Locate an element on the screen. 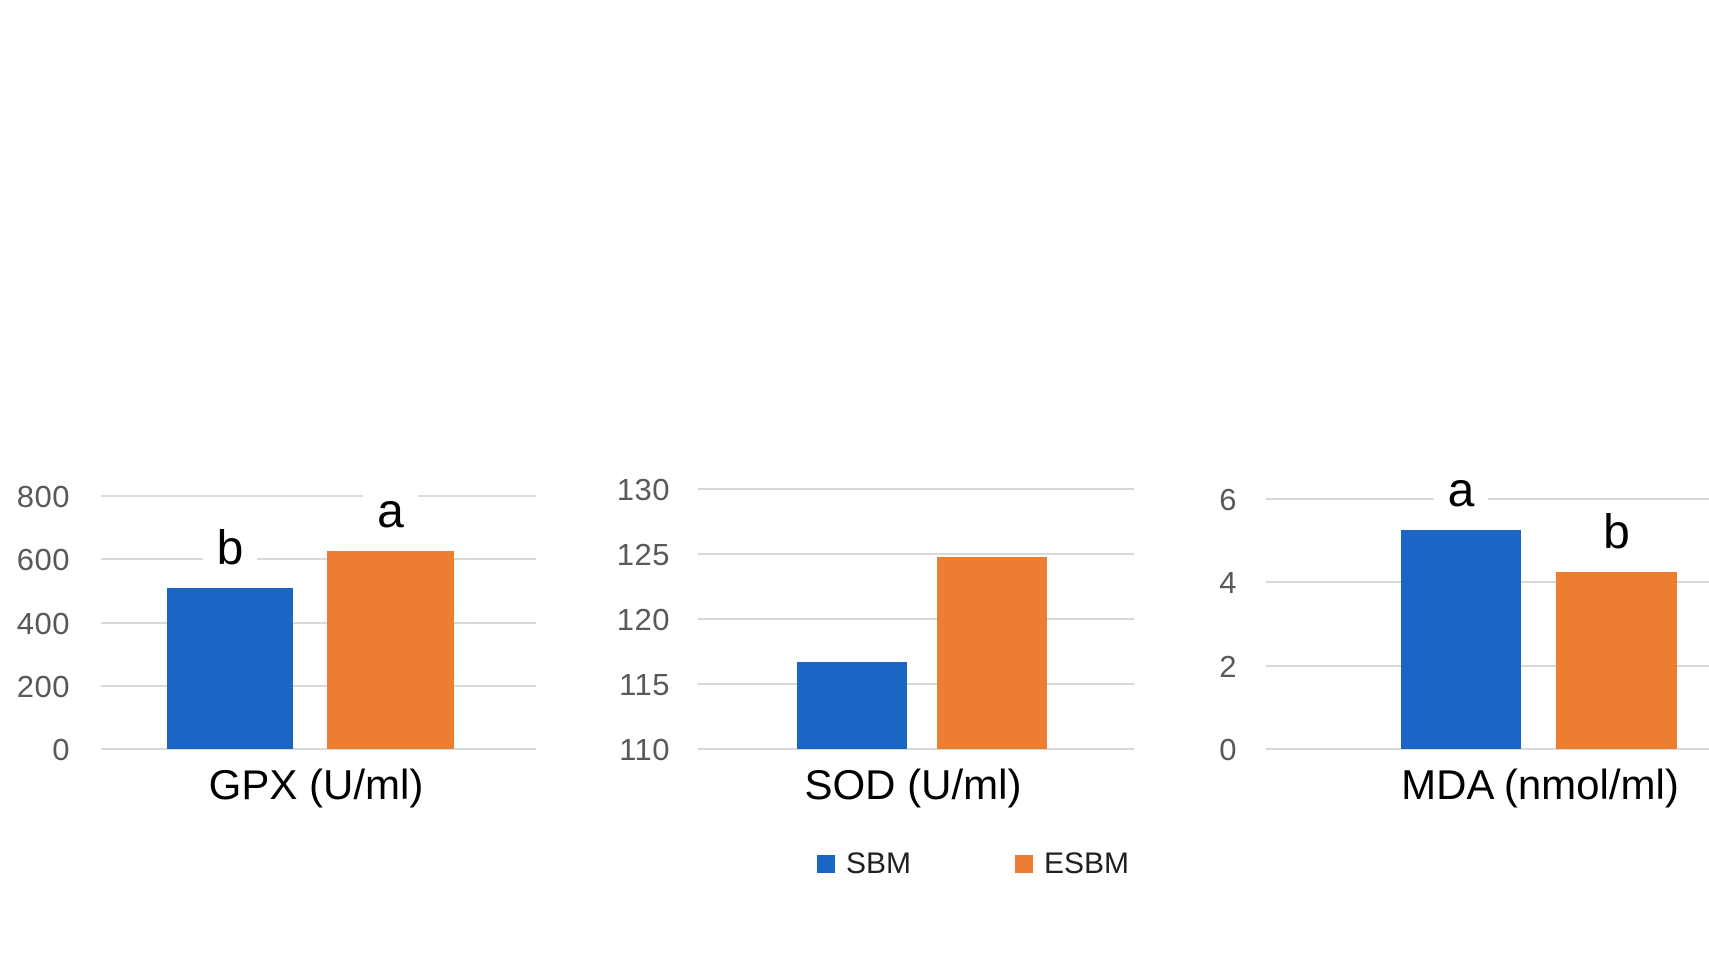 The width and height of the screenshot is (1709, 962). y-tick-label: 200 is located at coordinates (43, 686).